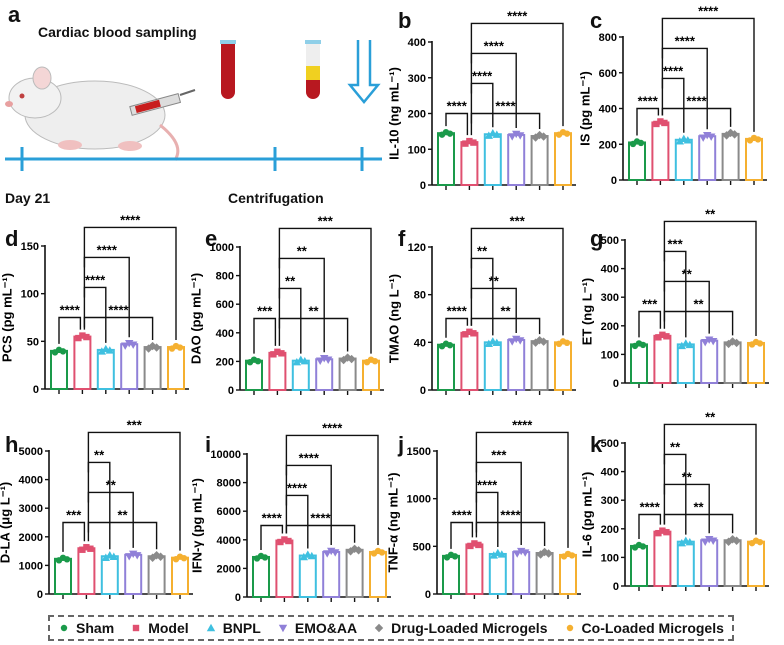 The height and width of the screenshot is (645, 784). What do you see at coordinates (313, 69) in the screenshot?
I see `centrifuged-tube-icon` at bounding box center [313, 69].